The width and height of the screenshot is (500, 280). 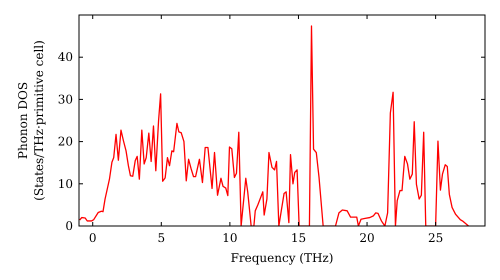 I want to click on y-tick-label: 0, so click(x=69, y=226).